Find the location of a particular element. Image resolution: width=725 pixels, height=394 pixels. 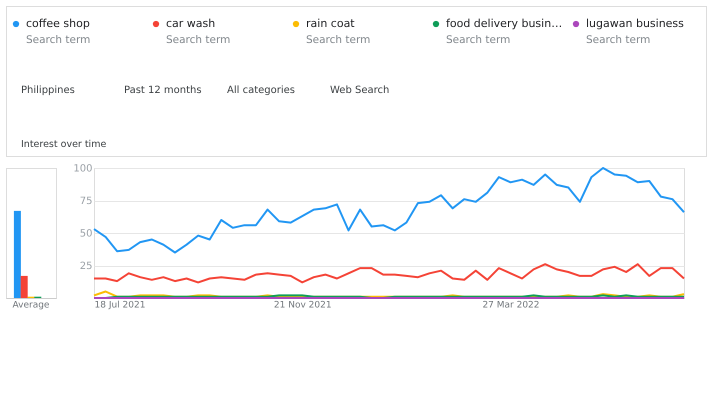

legend-label: rain coat is located at coordinates (331, 23).